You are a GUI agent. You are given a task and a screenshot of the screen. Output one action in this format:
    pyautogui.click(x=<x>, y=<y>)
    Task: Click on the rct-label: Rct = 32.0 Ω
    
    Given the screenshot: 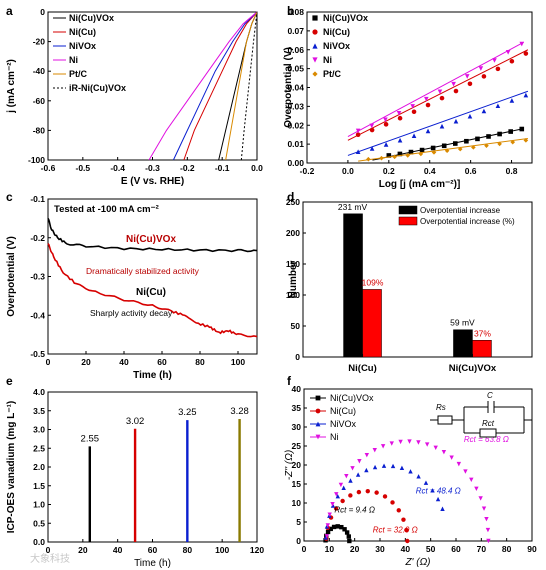 What is the action you would take?
    pyautogui.click(x=395, y=529)
    